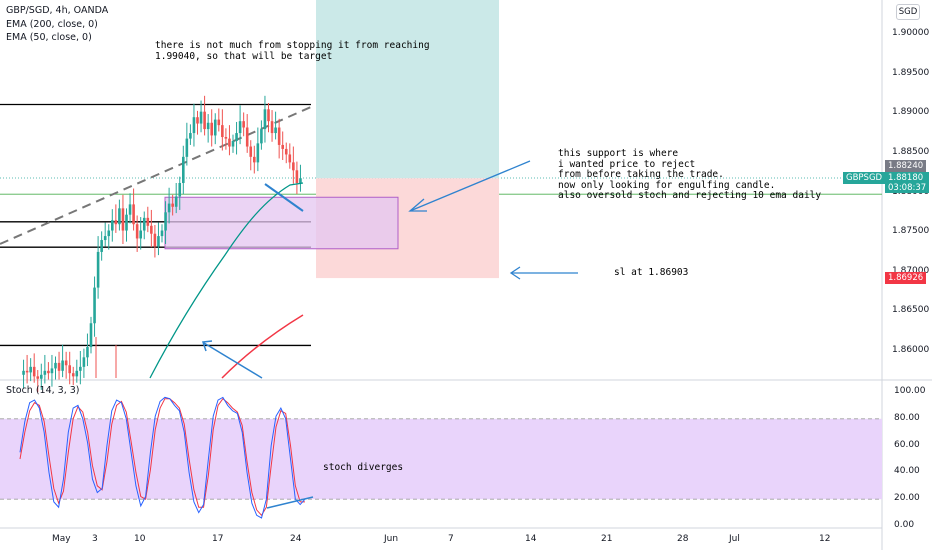  Describe the element at coordinates (667, 185) in the screenshot. I see `support-note-line4: now only looking for engulfing candle.` at that location.